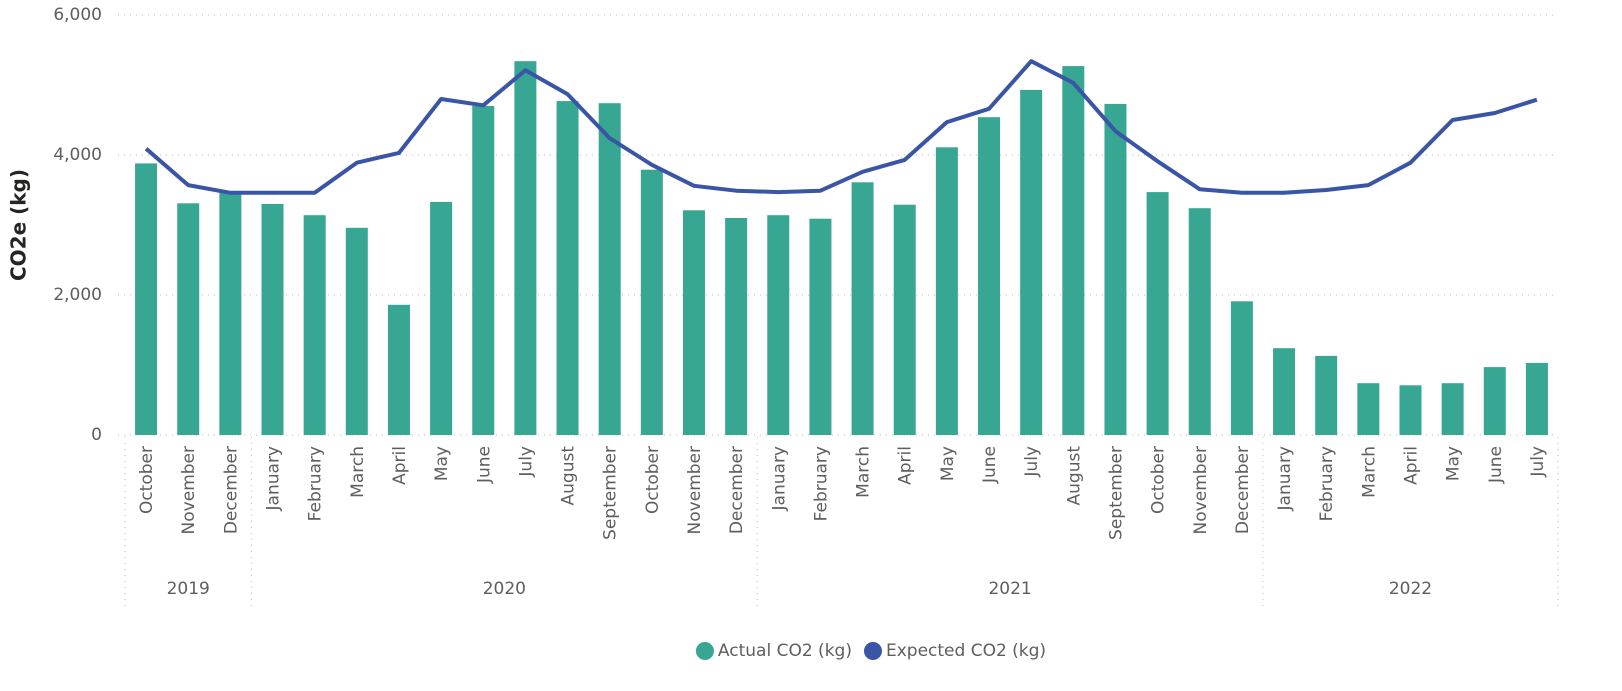 This screenshot has width=1622, height=691. Describe the element at coordinates (77, 295) in the screenshot. I see `y-tick-label: 2,000` at that location.